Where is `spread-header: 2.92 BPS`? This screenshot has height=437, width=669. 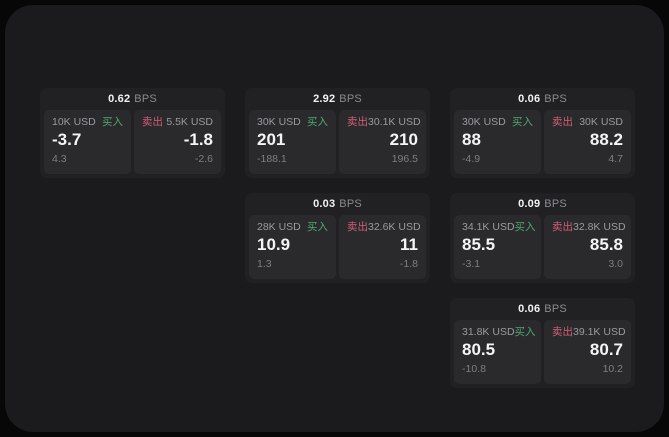
spread-header: 2.92 BPS is located at coordinates (337, 99).